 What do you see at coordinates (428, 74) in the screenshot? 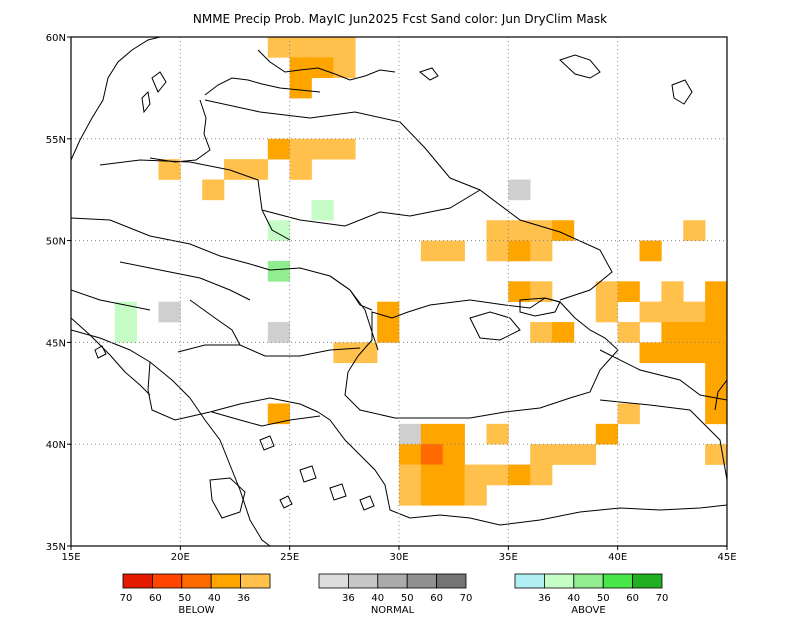
I see `lake-ladoga` at bounding box center [428, 74].